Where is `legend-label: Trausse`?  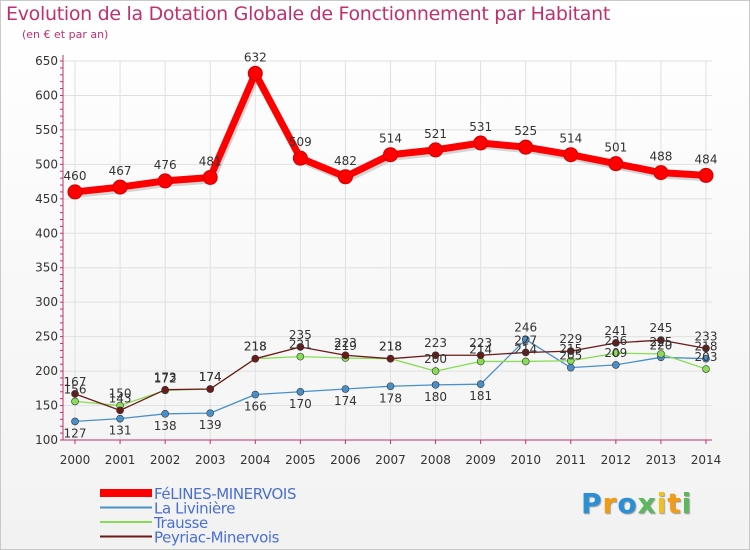
legend-label: Trausse is located at coordinates (180, 523).